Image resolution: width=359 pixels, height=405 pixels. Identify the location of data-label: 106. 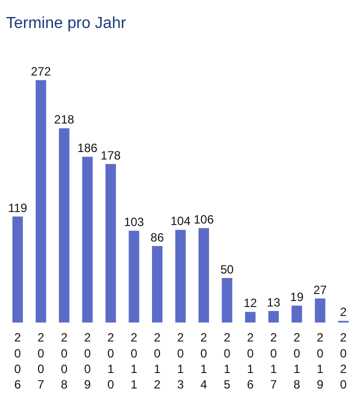
(204, 219).